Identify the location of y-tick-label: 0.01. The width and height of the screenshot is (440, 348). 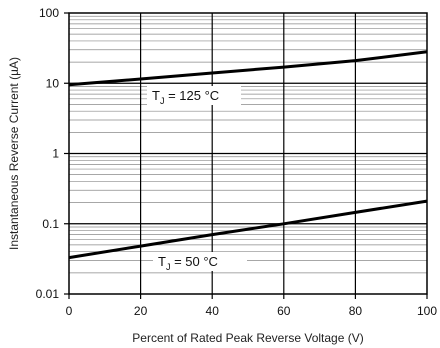
(48, 294).